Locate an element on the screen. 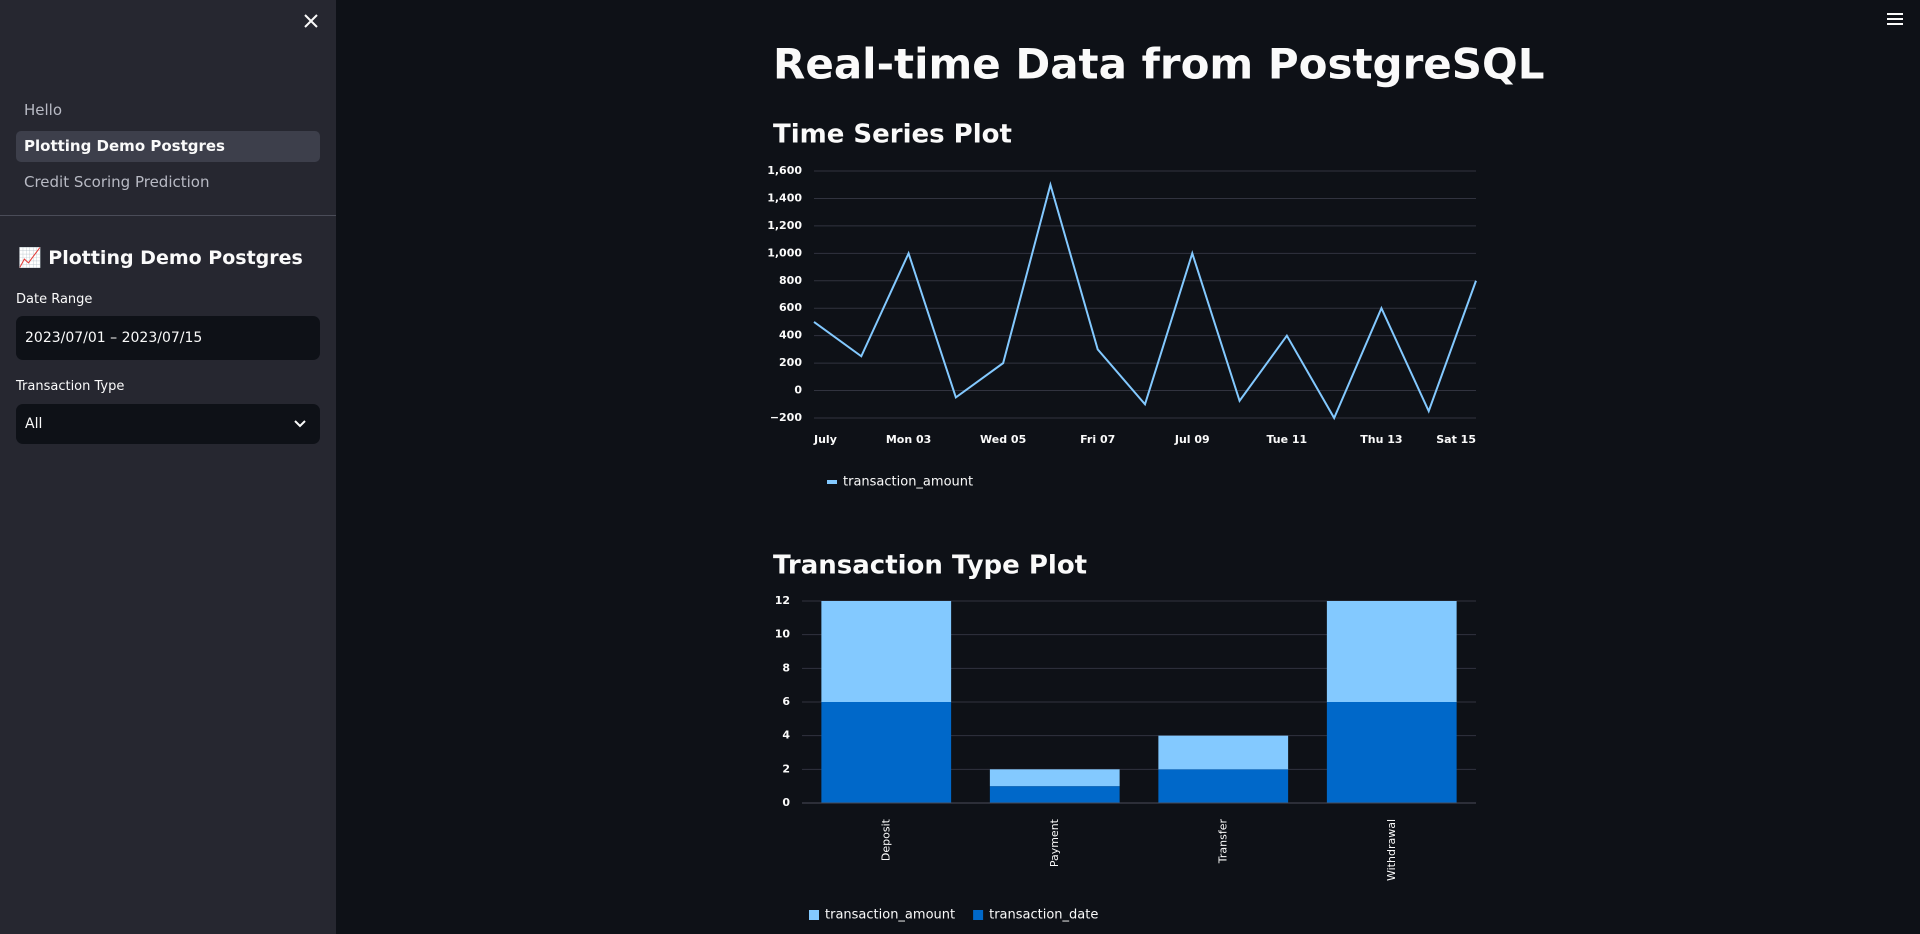 This screenshot has height=934, width=1920. y-tick-label: 8 is located at coordinates (786, 667).